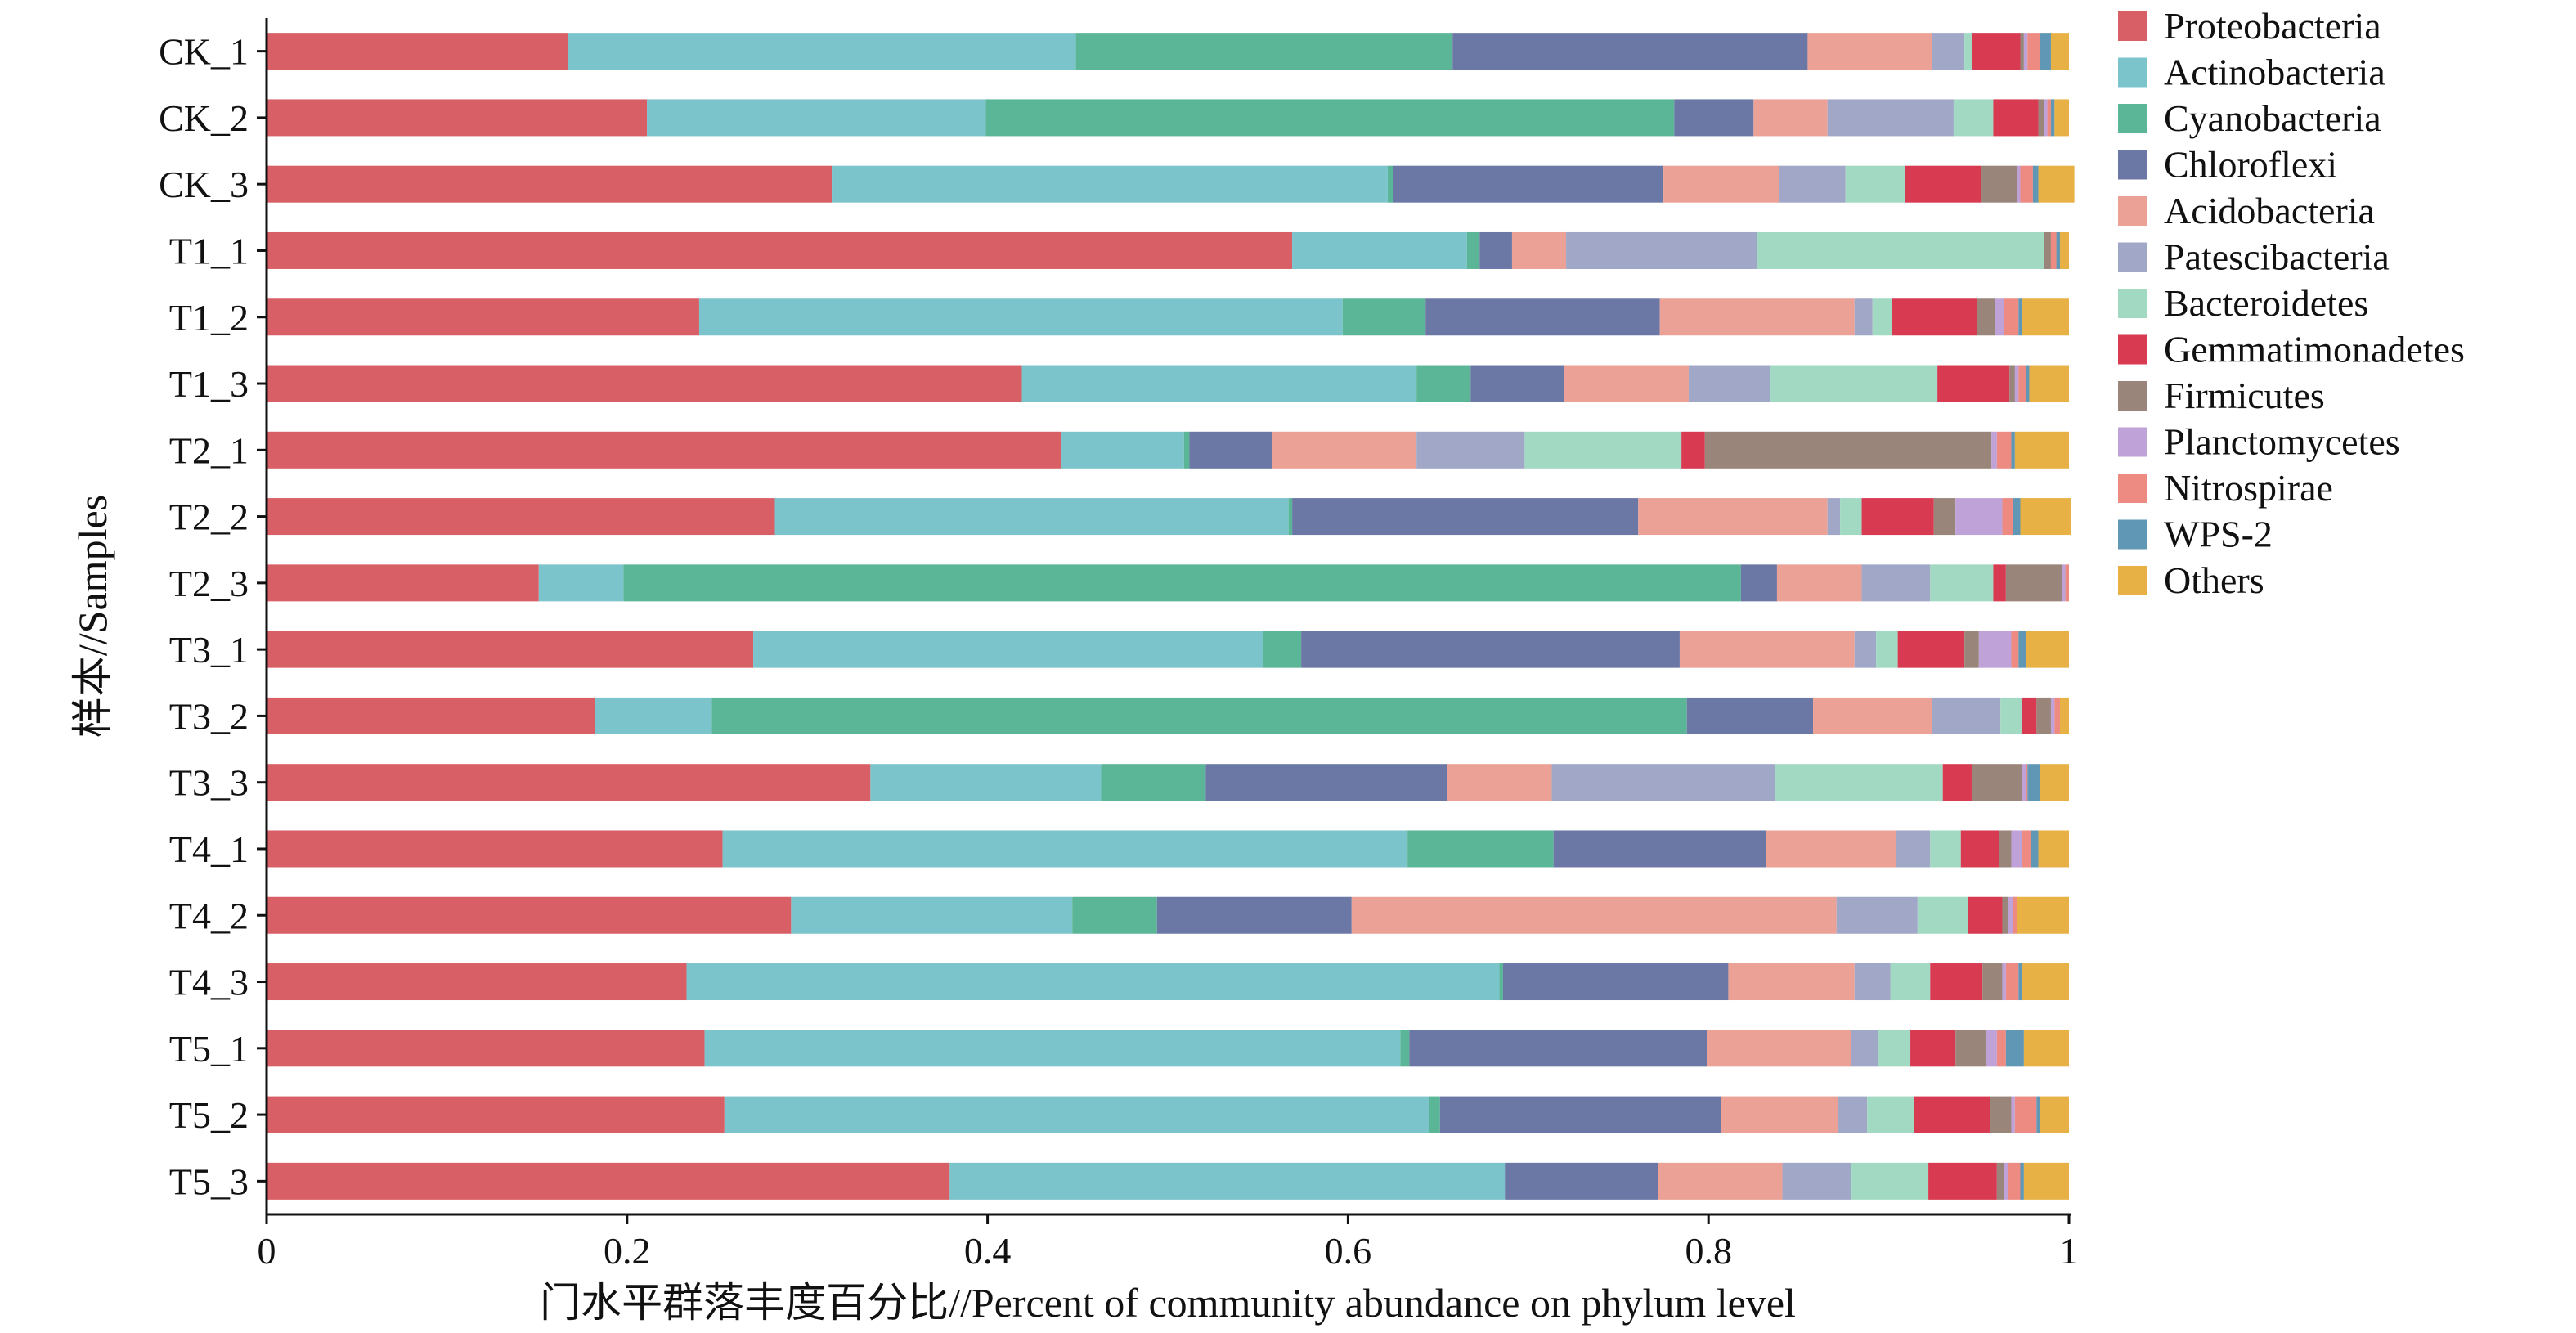 The image size is (2576, 1333). What do you see at coordinates (2016, 384) in the screenshot?
I see `bar-segment-T1_3-Planctomycetes` at bounding box center [2016, 384].